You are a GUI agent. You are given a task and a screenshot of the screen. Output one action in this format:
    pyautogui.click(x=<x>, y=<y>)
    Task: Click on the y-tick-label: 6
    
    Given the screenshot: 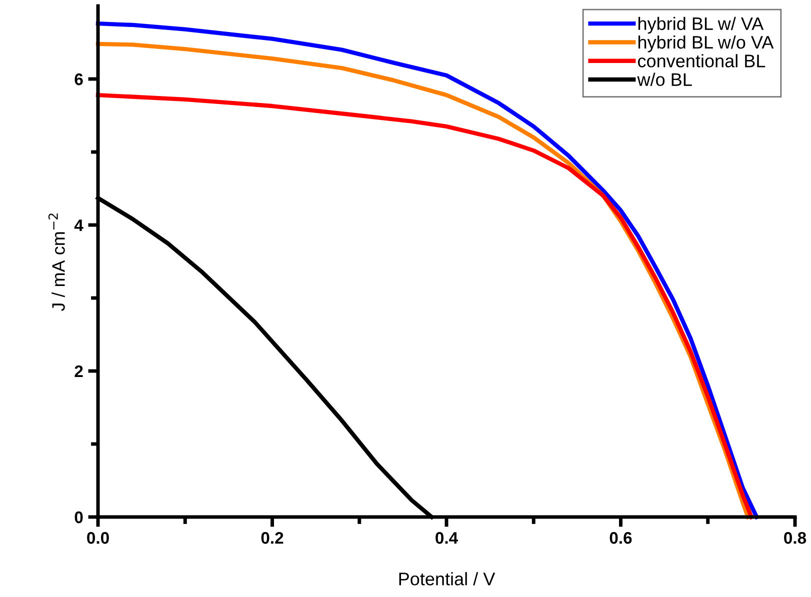 What is the action you would take?
    pyautogui.click(x=78, y=79)
    